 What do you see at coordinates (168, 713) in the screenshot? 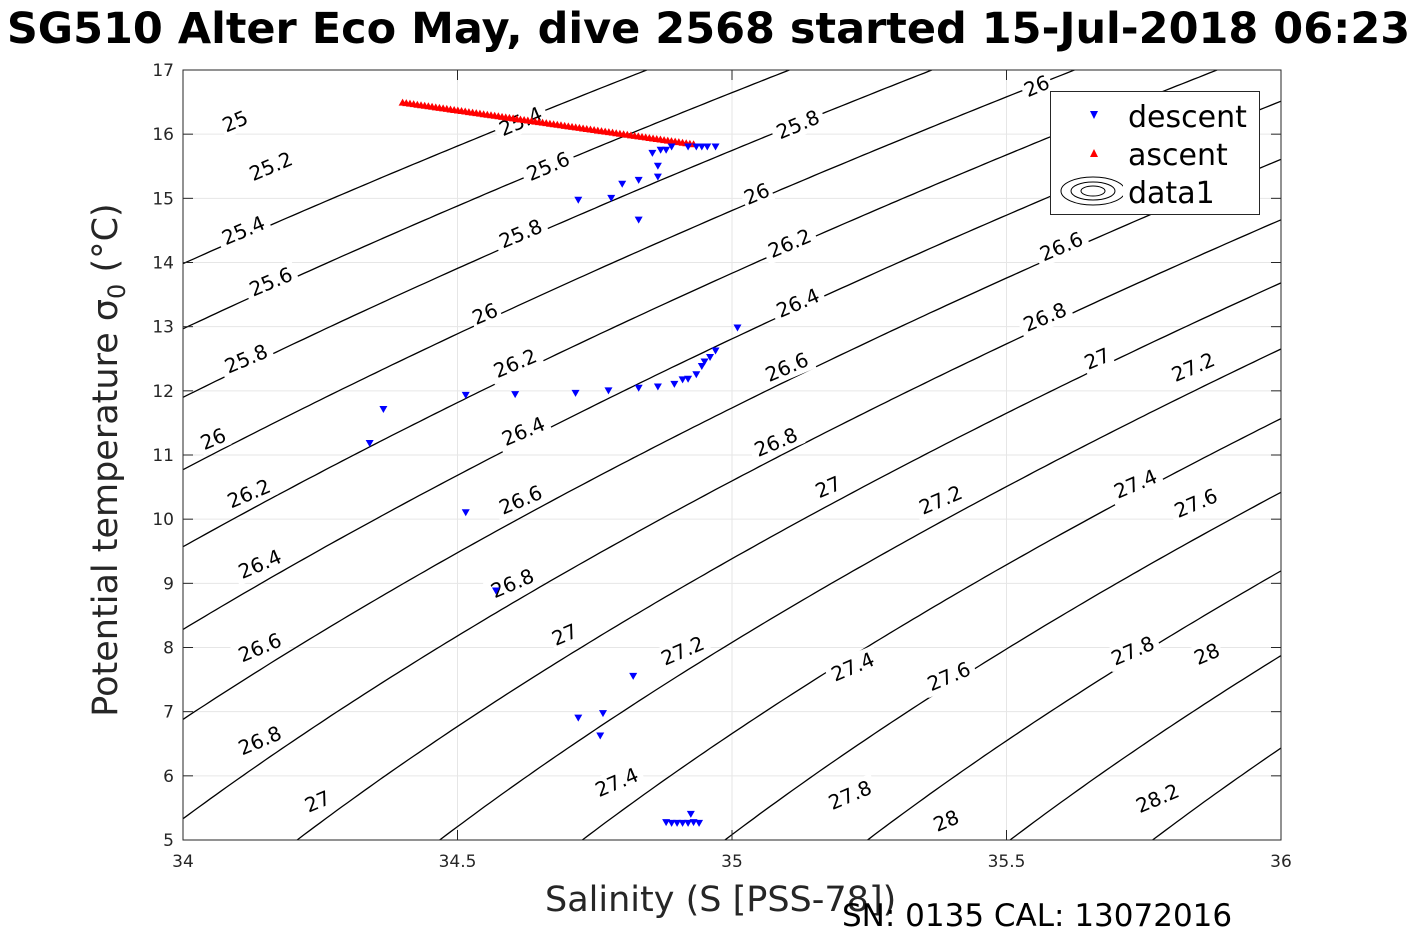
I see `y-tick-label: 7` at bounding box center [168, 713].